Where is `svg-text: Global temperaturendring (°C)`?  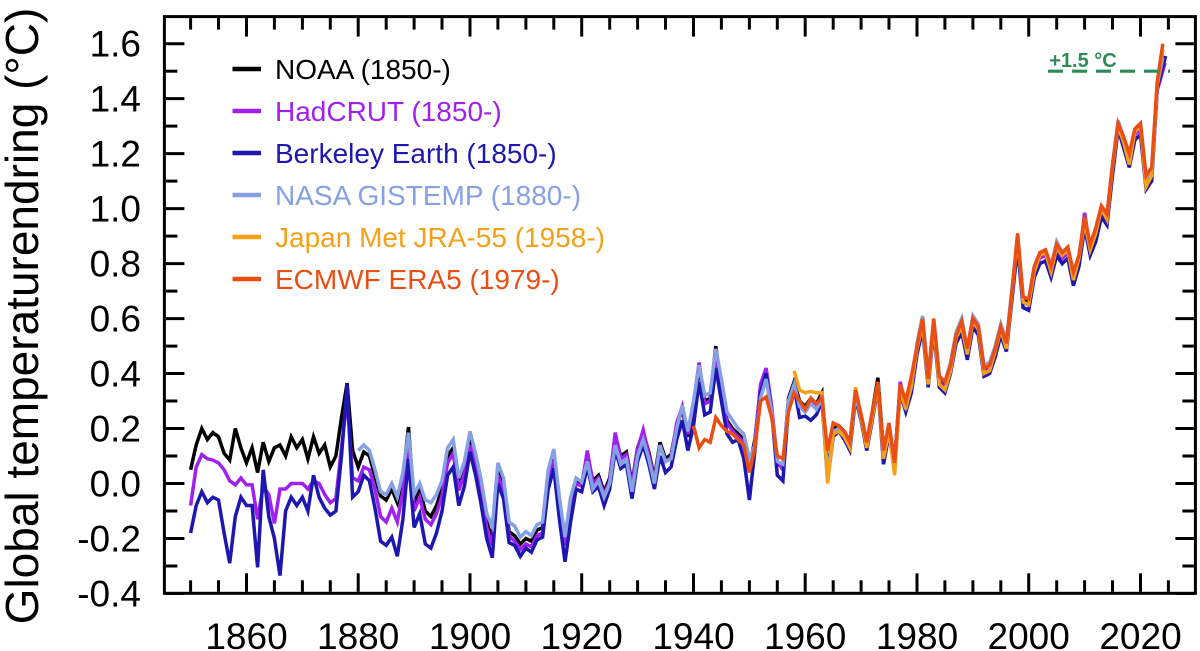 svg-text: Global temperaturendring (°C) is located at coordinates (24, 316).